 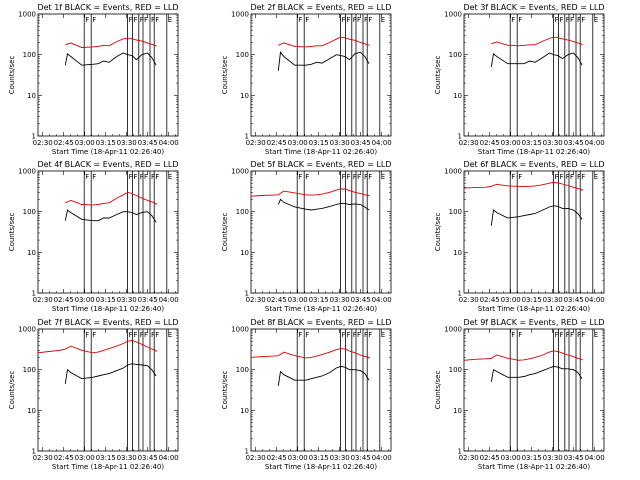 What do you see at coordinates (107, 164) in the screenshot?
I see `chart-title: Det 4f BLACK = Events, RED = LLD` at bounding box center [107, 164].